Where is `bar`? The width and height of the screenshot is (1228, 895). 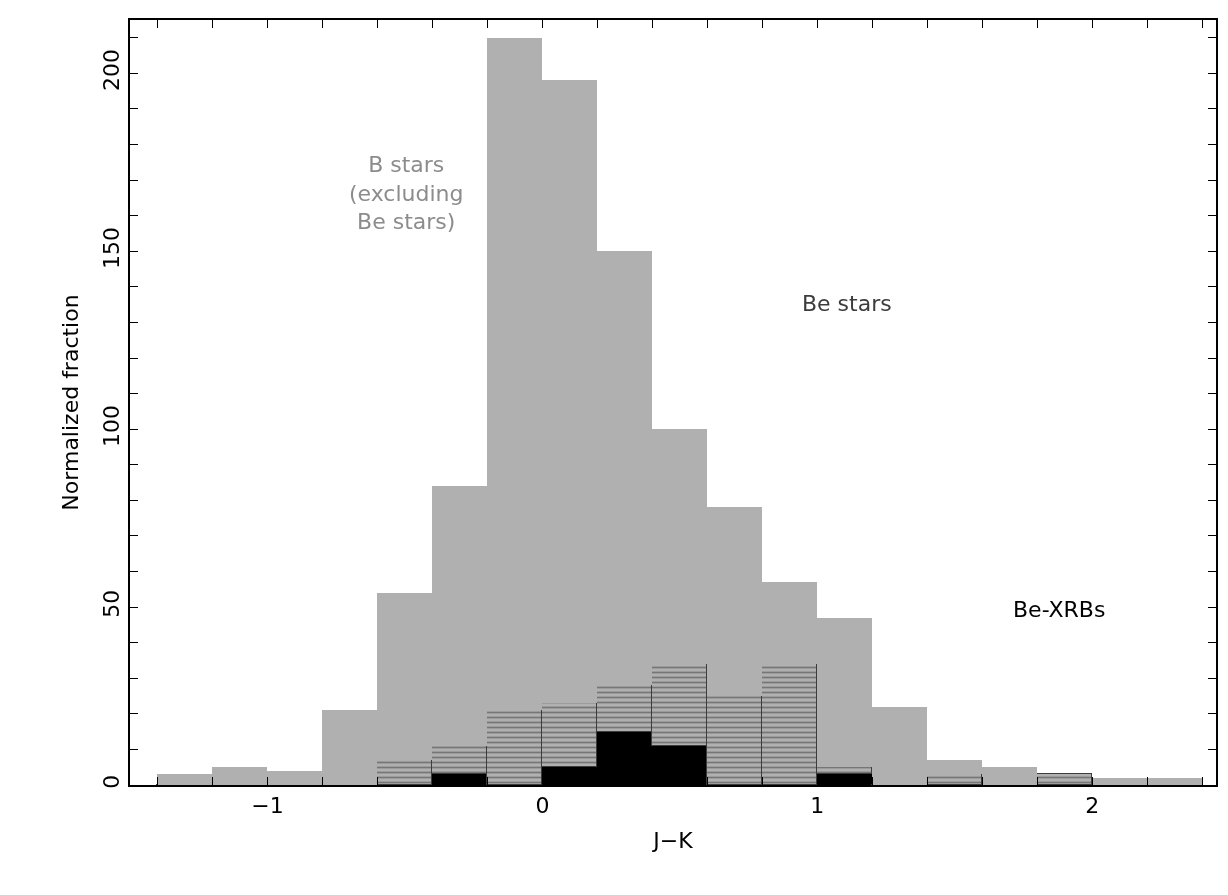 bar is located at coordinates (1063, 778).